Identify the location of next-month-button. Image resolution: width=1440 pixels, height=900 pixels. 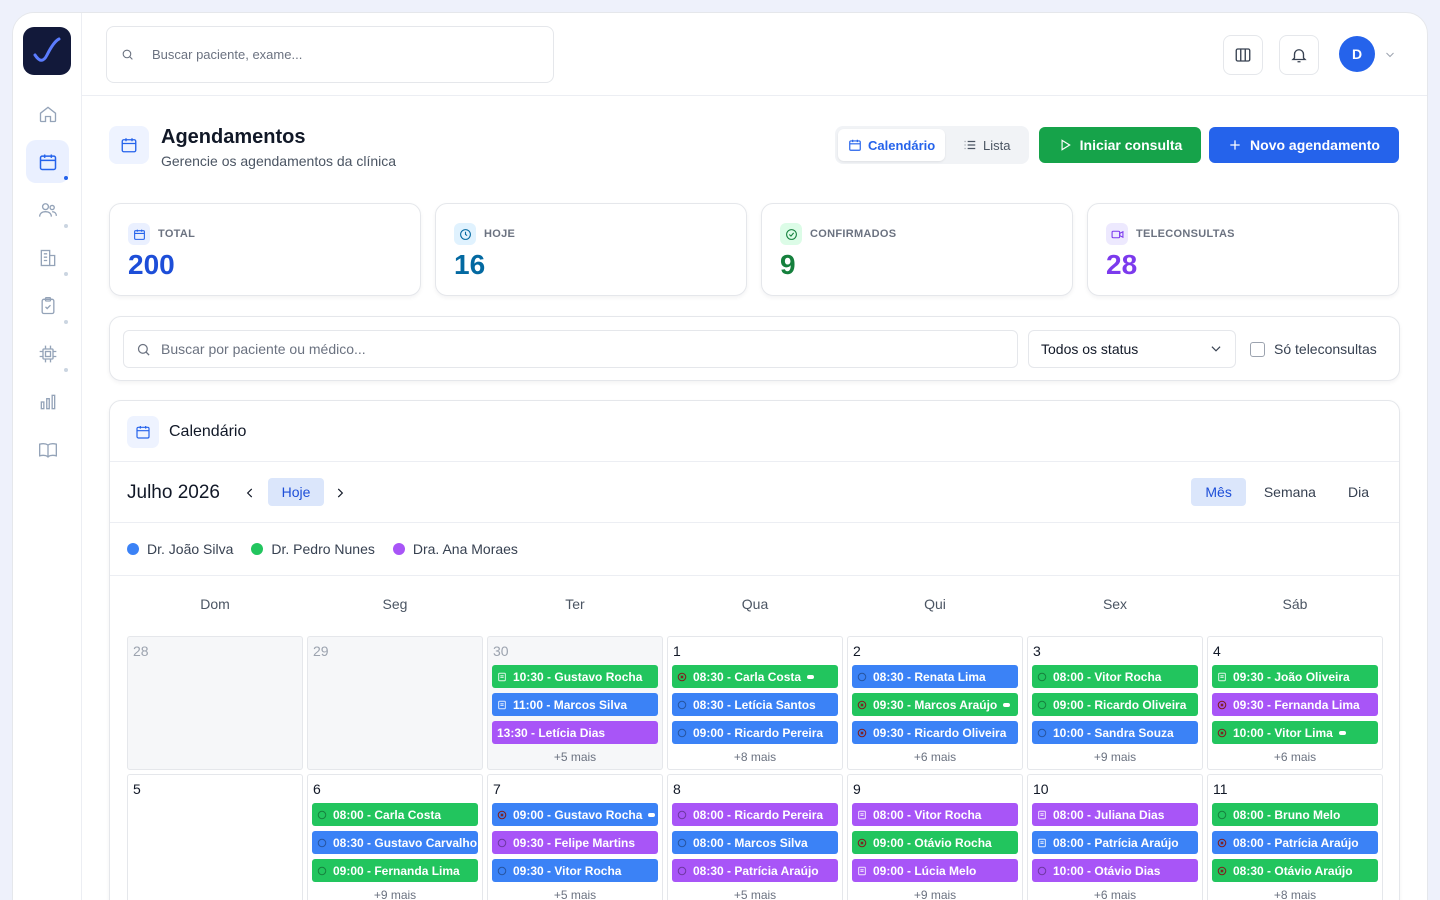
(340, 493).